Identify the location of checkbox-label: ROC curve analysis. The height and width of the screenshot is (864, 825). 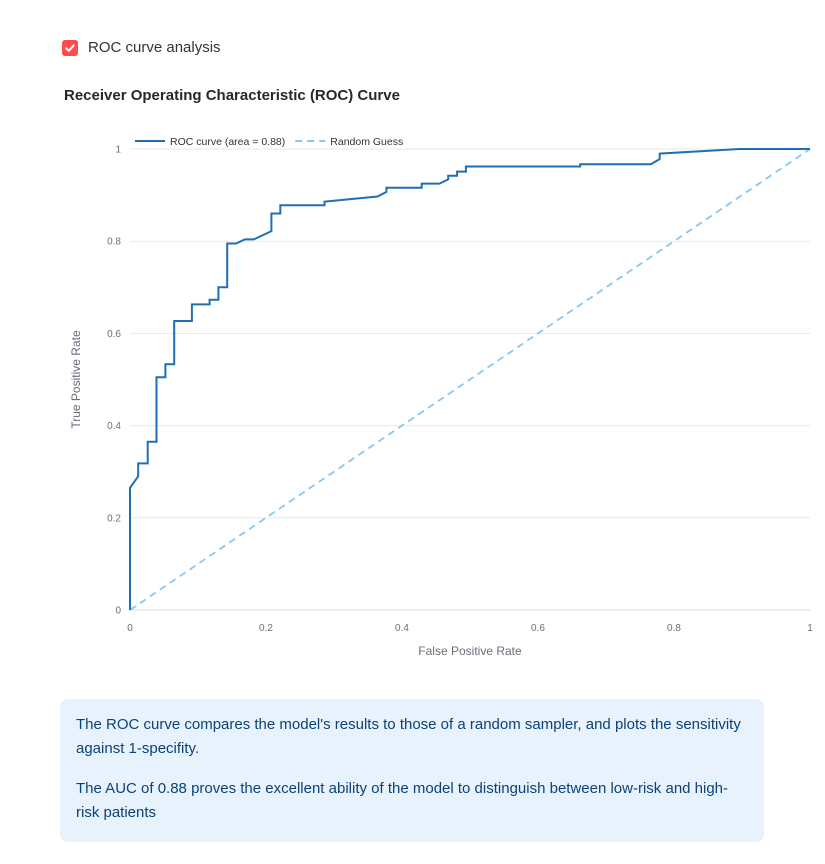
(154, 47).